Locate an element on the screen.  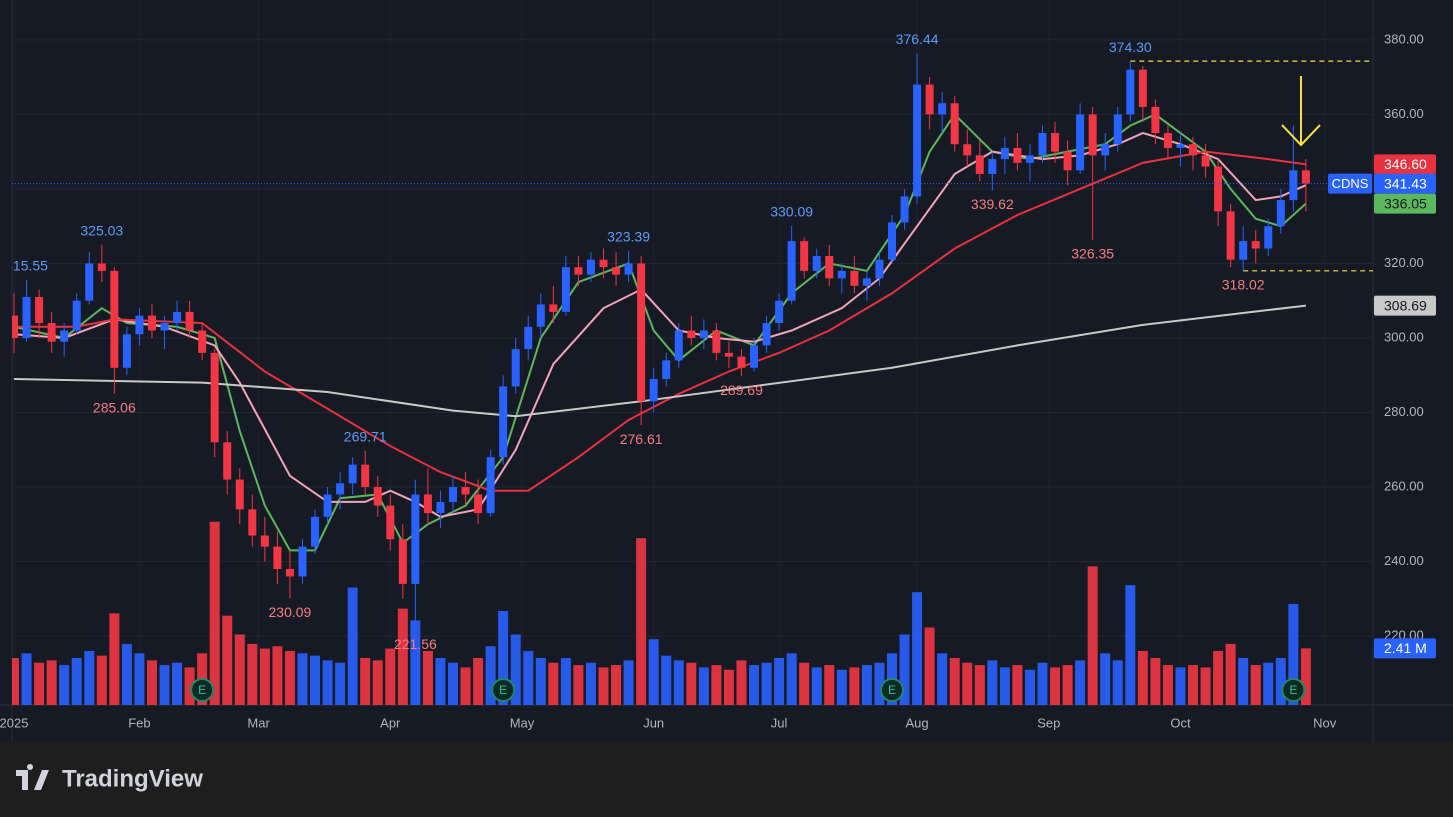
logo-icon is located at coordinates (32, 777).